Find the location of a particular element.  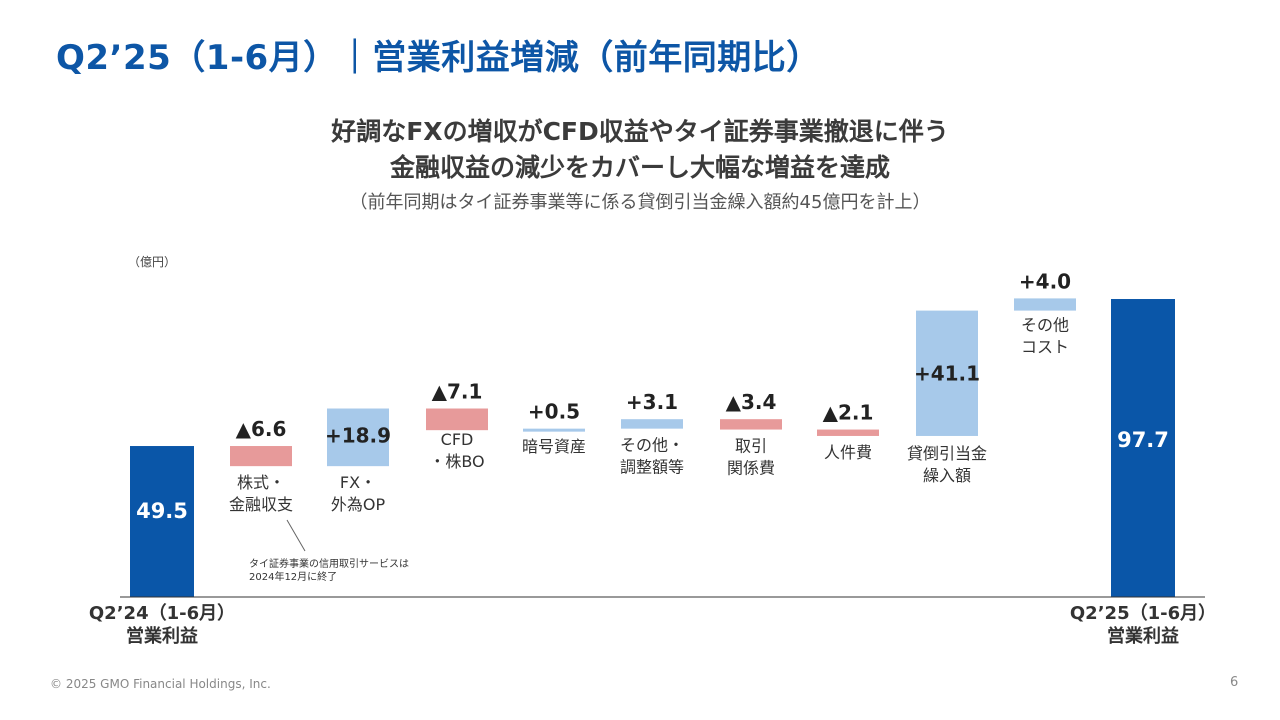

category-label: FX・ is located at coordinates (358, 482).